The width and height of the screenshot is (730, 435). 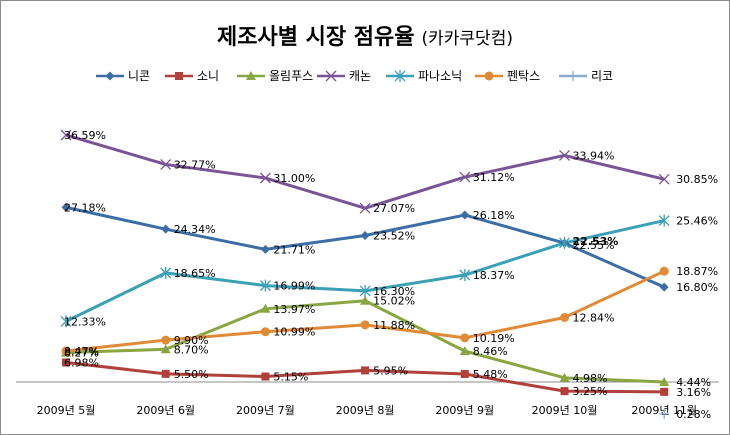 I want to click on x-tick-label: 2009년 6월, so click(x=165, y=410).